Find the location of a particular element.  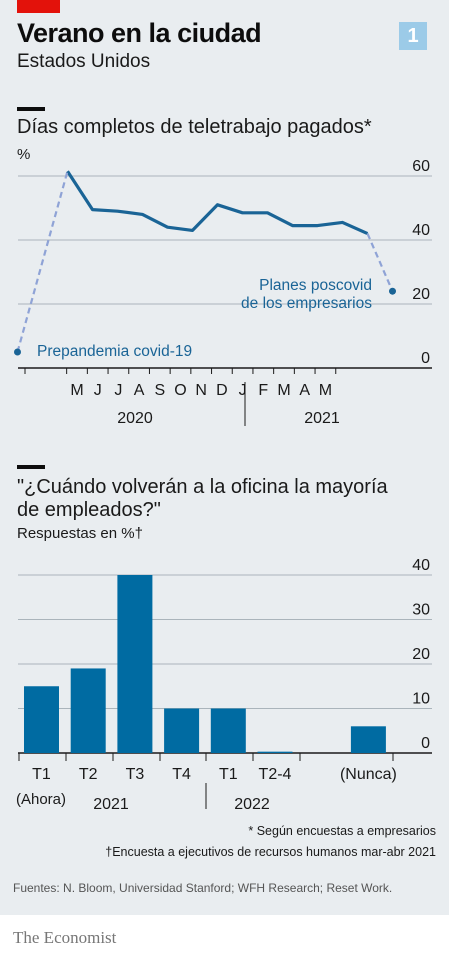

chart-number-badge: 1 is located at coordinates (413, 36).